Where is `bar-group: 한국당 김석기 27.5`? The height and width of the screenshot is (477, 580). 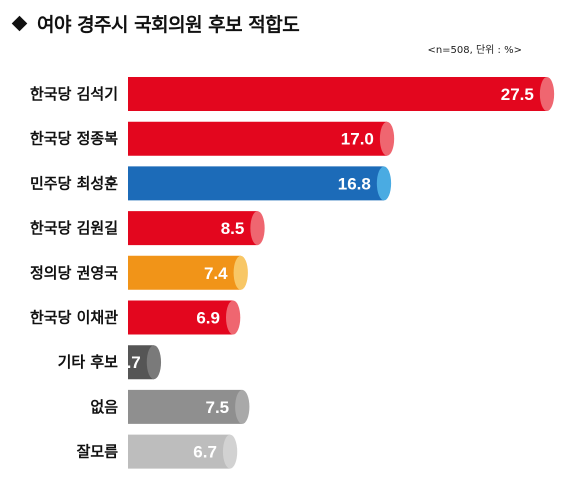 bar-group: 한국당 김석기 27.5 is located at coordinates (292, 94).